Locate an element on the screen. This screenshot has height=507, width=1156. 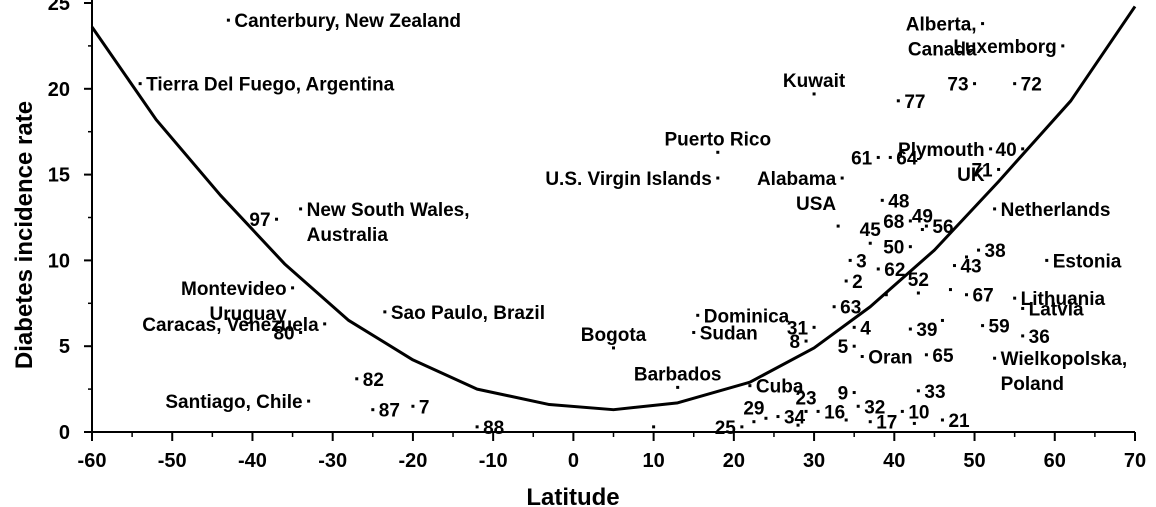
point-label: Montevideo is located at coordinates (234, 289).